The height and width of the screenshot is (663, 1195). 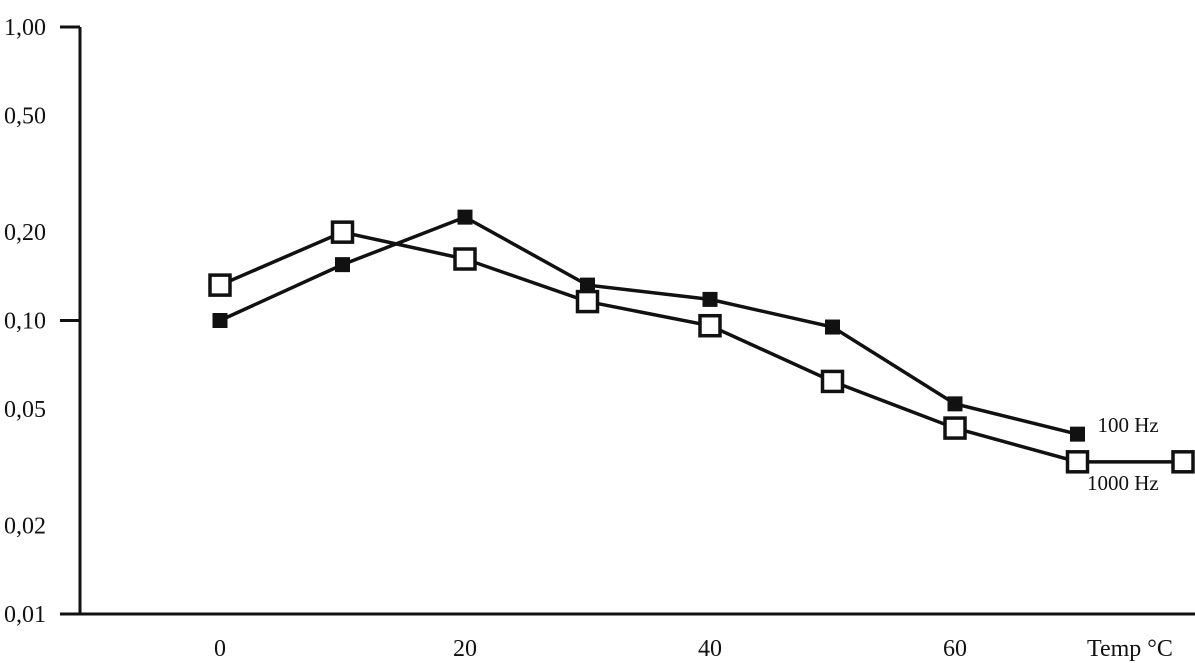 What do you see at coordinates (220, 649) in the screenshot?
I see `x-tick-label: 0` at bounding box center [220, 649].